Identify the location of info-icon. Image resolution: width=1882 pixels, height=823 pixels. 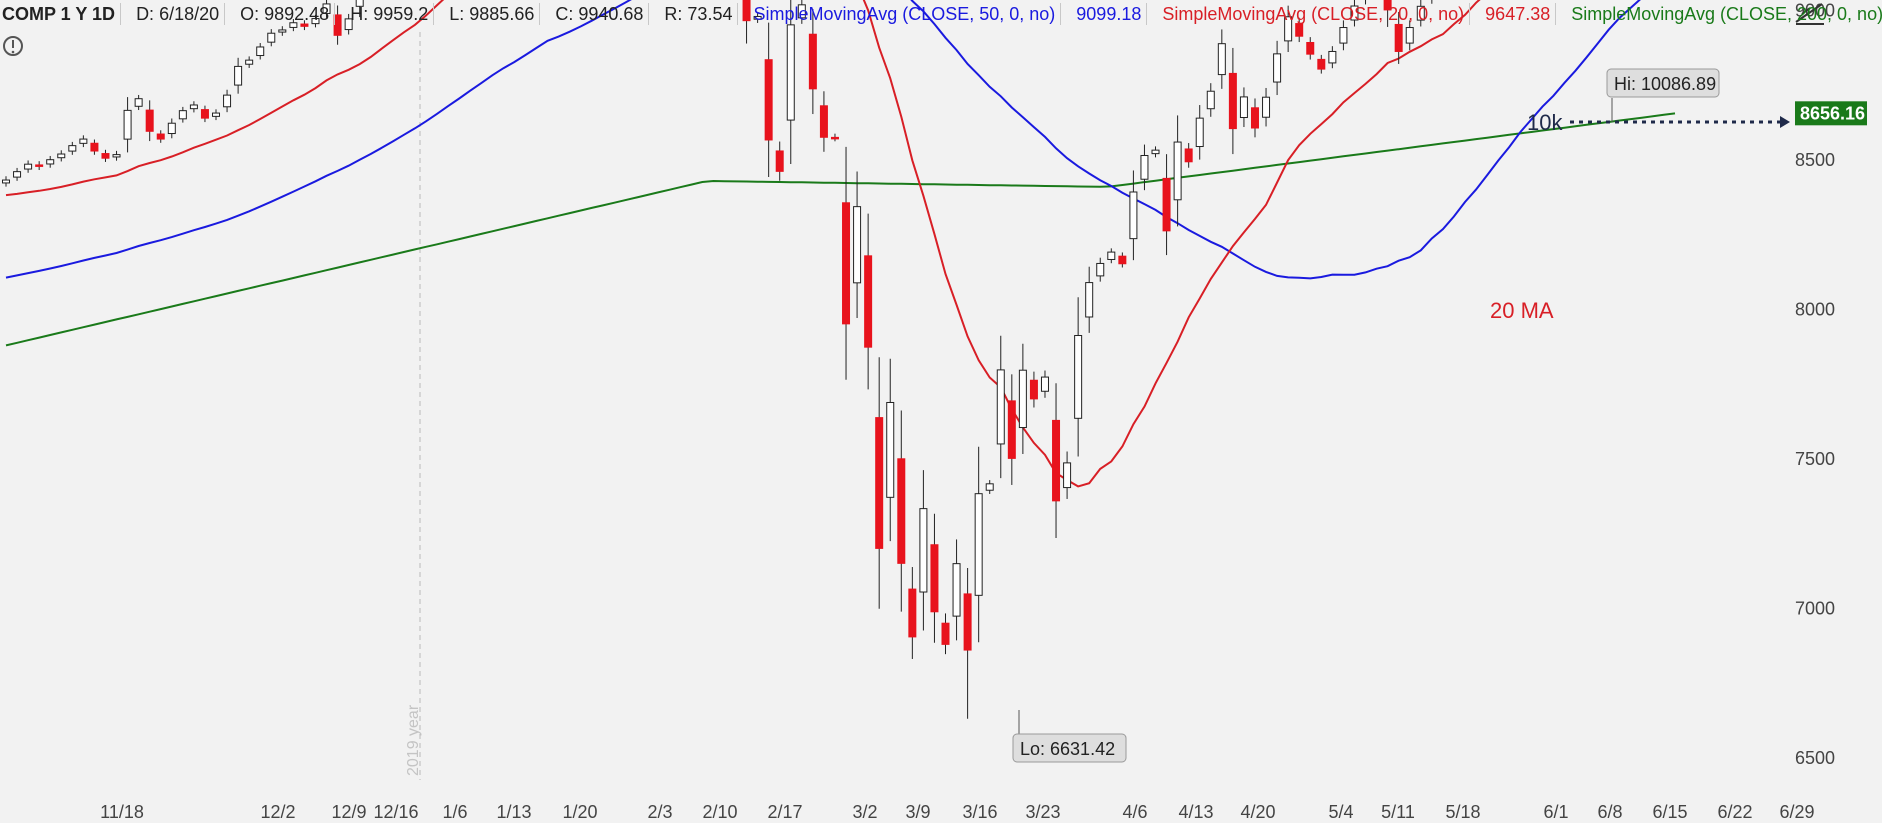
(13, 46).